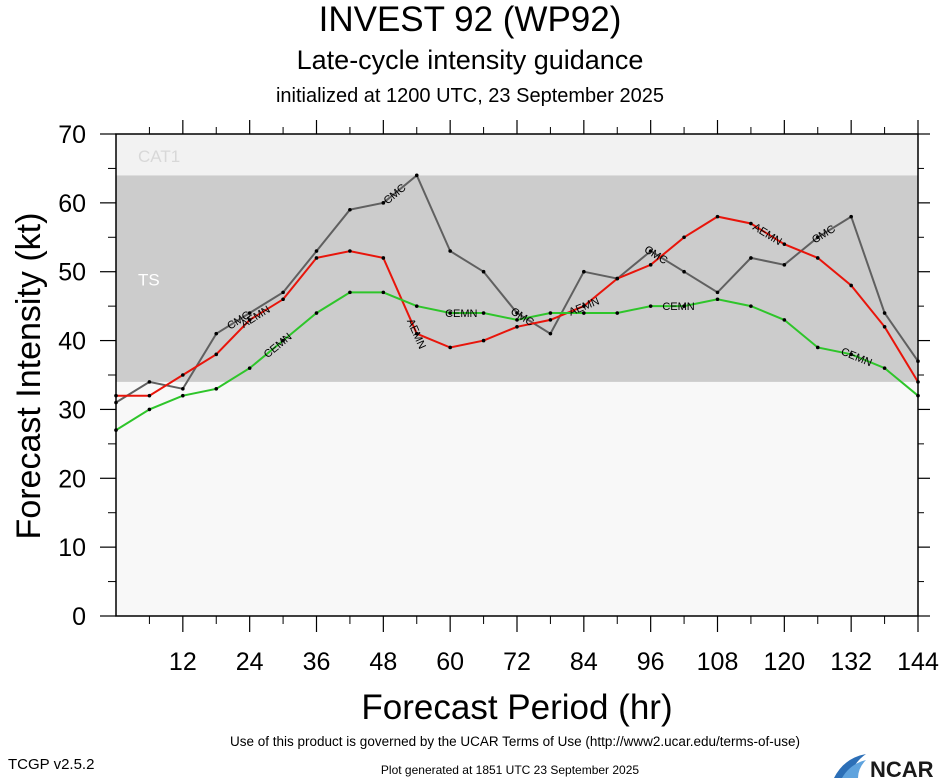 The height and width of the screenshot is (780, 940). What do you see at coordinates (250, 662) in the screenshot?
I see `x-tick-label: 24` at bounding box center [250, 662].